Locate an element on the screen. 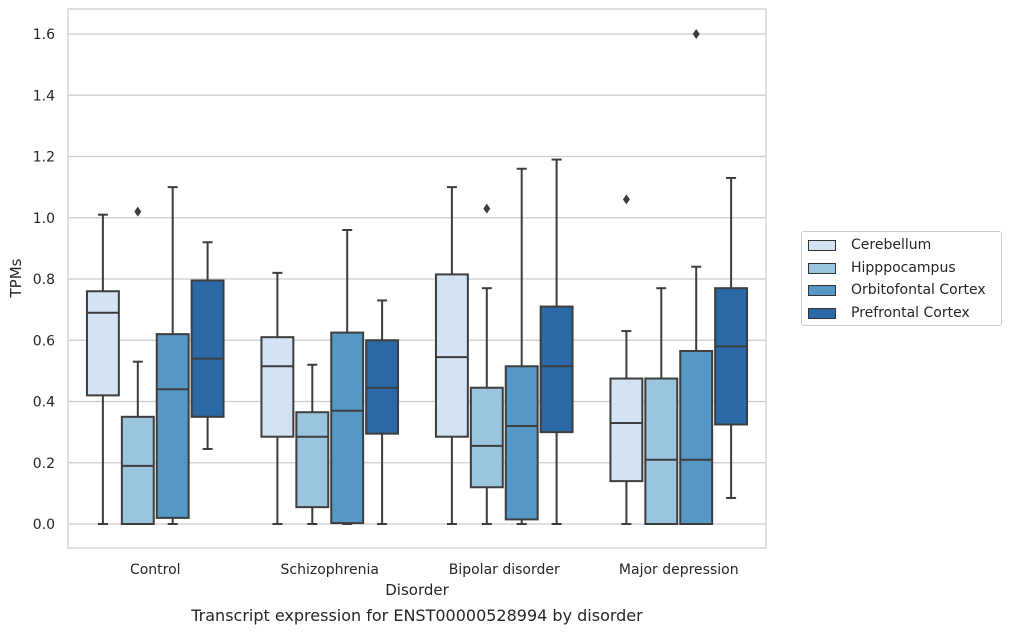 This screenshot has height=634, width=1014. box-major-depression-cerebellum is located at coordinates (626, 359).